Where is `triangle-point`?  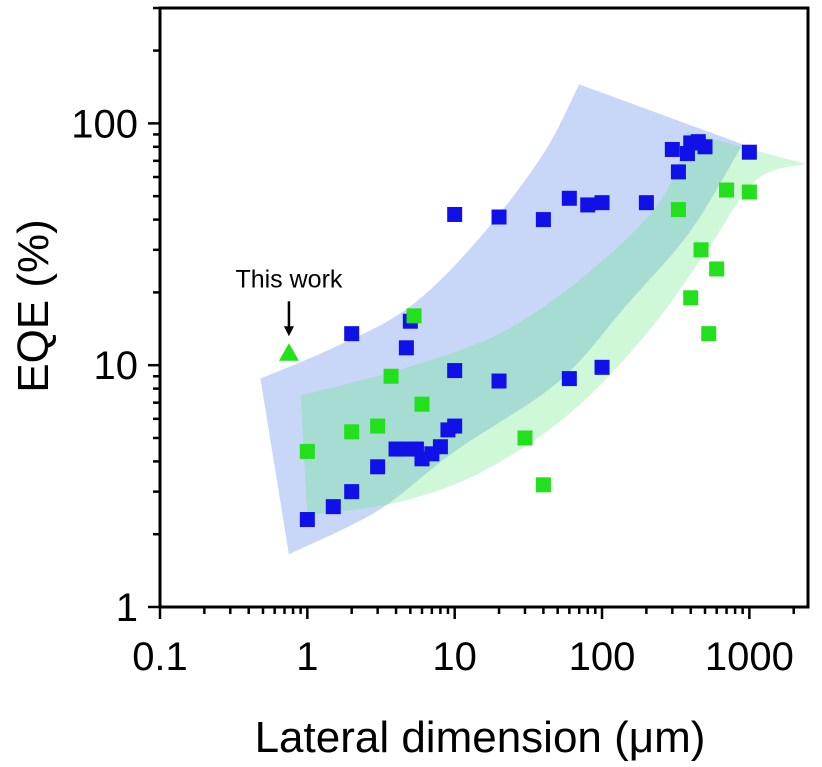 triangle-point is located at coordinates (288, 352).